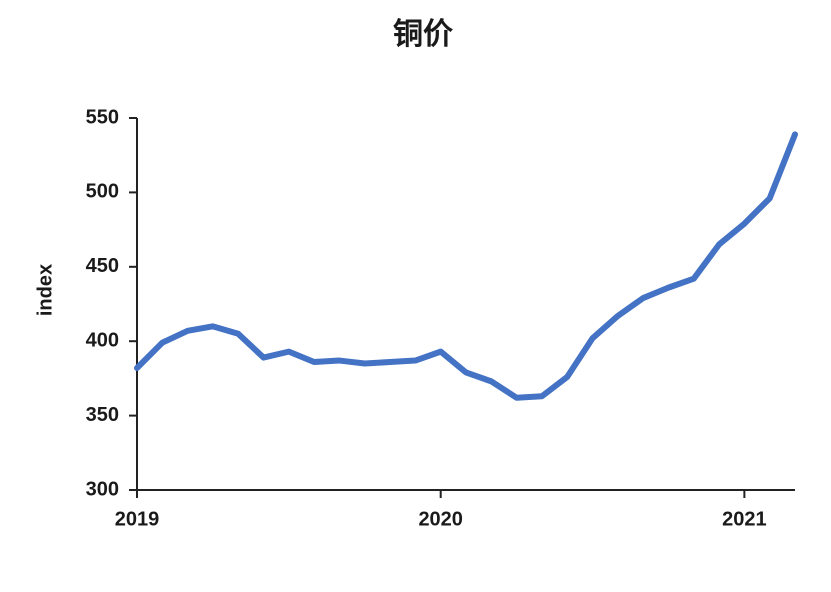 The width and height of the screenshot is (831, 592). What do you see at coordinates (45, 290) in the screenshot?
I see `y-axis-label: index` at bounding box center [45, 290].